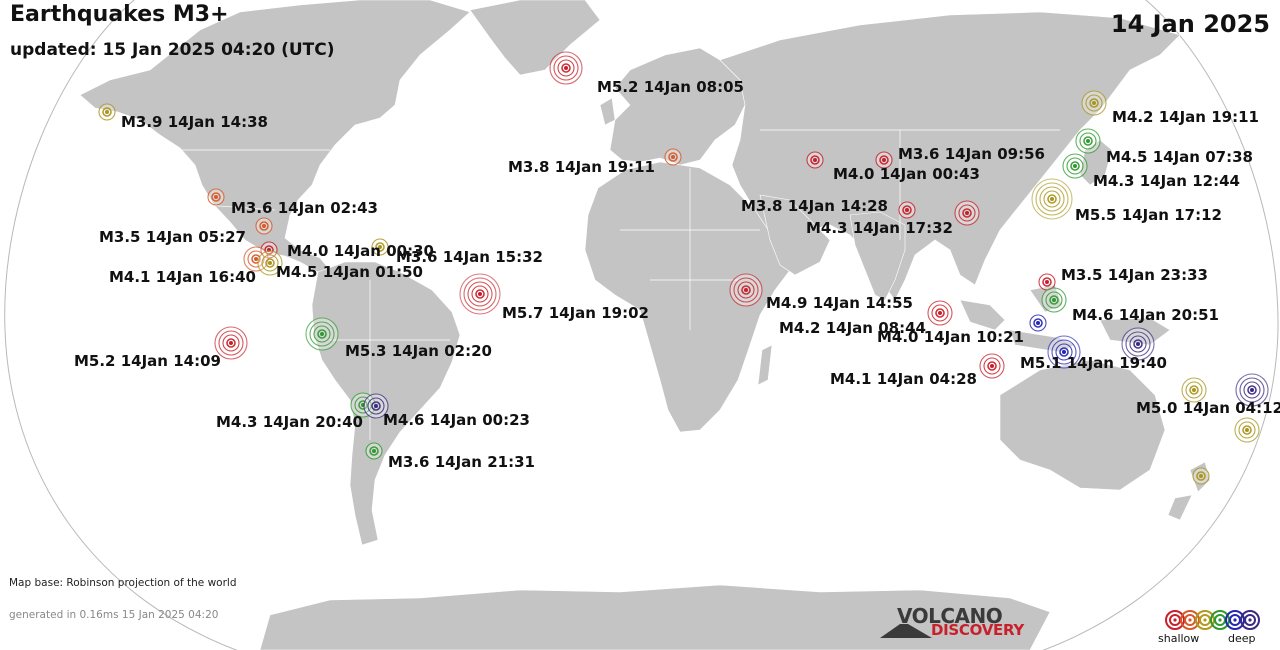  Describe the element at coordinates (607, 111) in the screenshot. I see `british-isles` at that location.